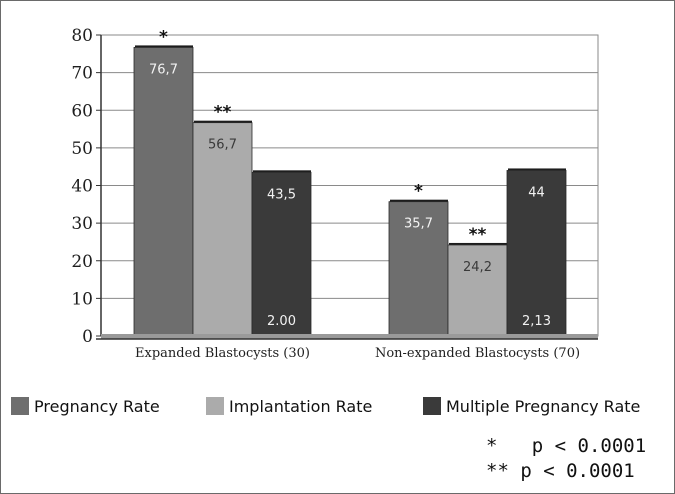 The image size is (675, 494). Describe the element at coordinates (349, 336) in the screenshot. I see `chart-floor` at that location.